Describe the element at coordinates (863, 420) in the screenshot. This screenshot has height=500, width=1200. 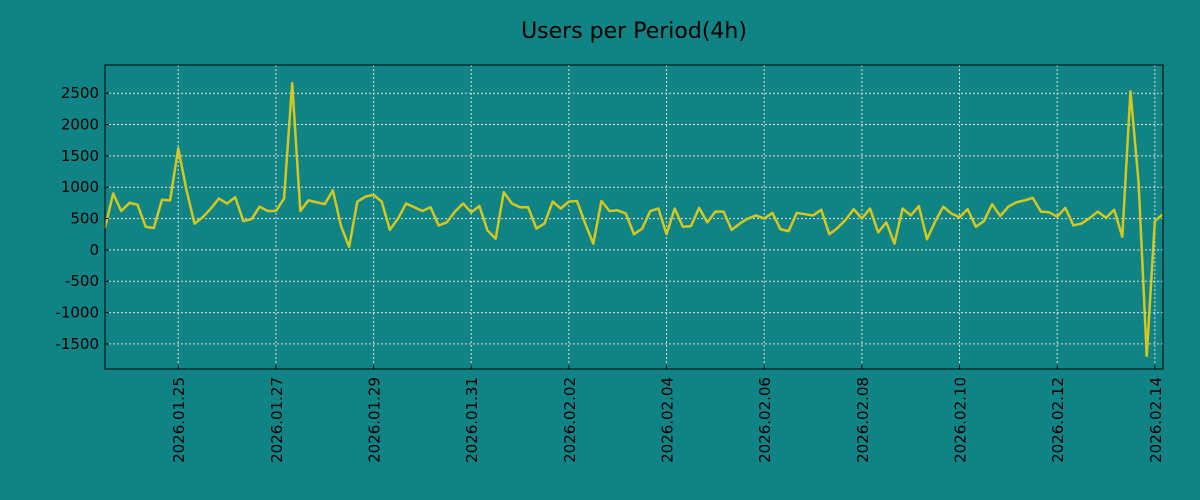
I see `x-tick-label: 2026.02.08` at that location.